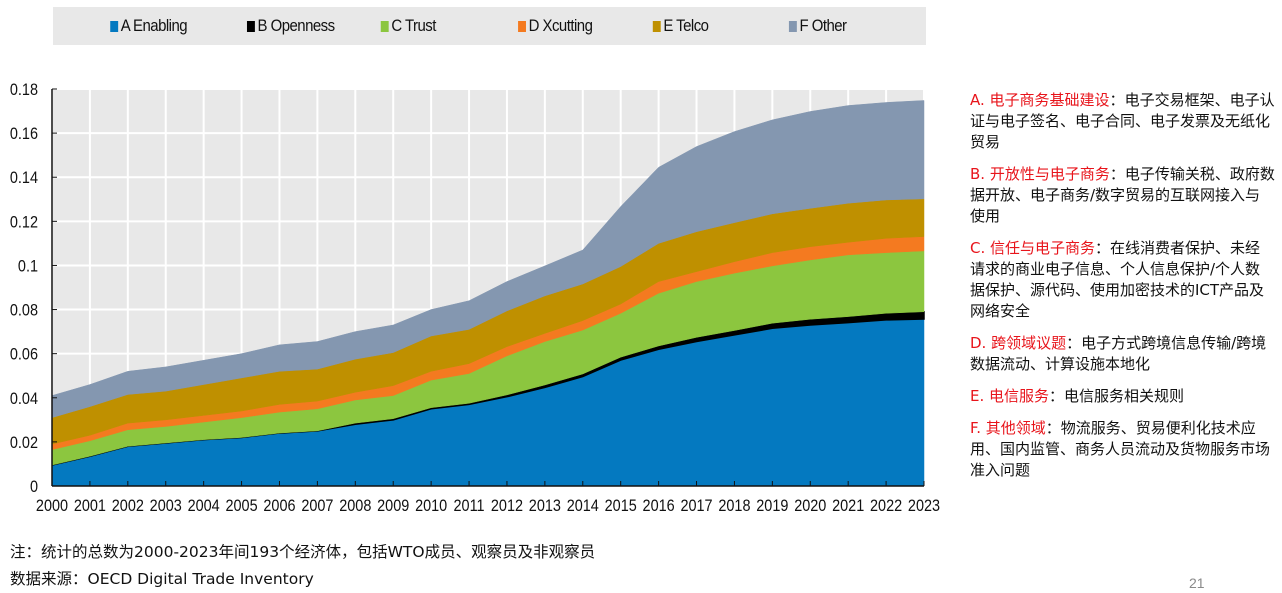 The height and width of the screenshot is (593, 1282). Describe the element at coordinates (24, 311) in the screenshot. I see `y-tick-label: 0.08` at that location.